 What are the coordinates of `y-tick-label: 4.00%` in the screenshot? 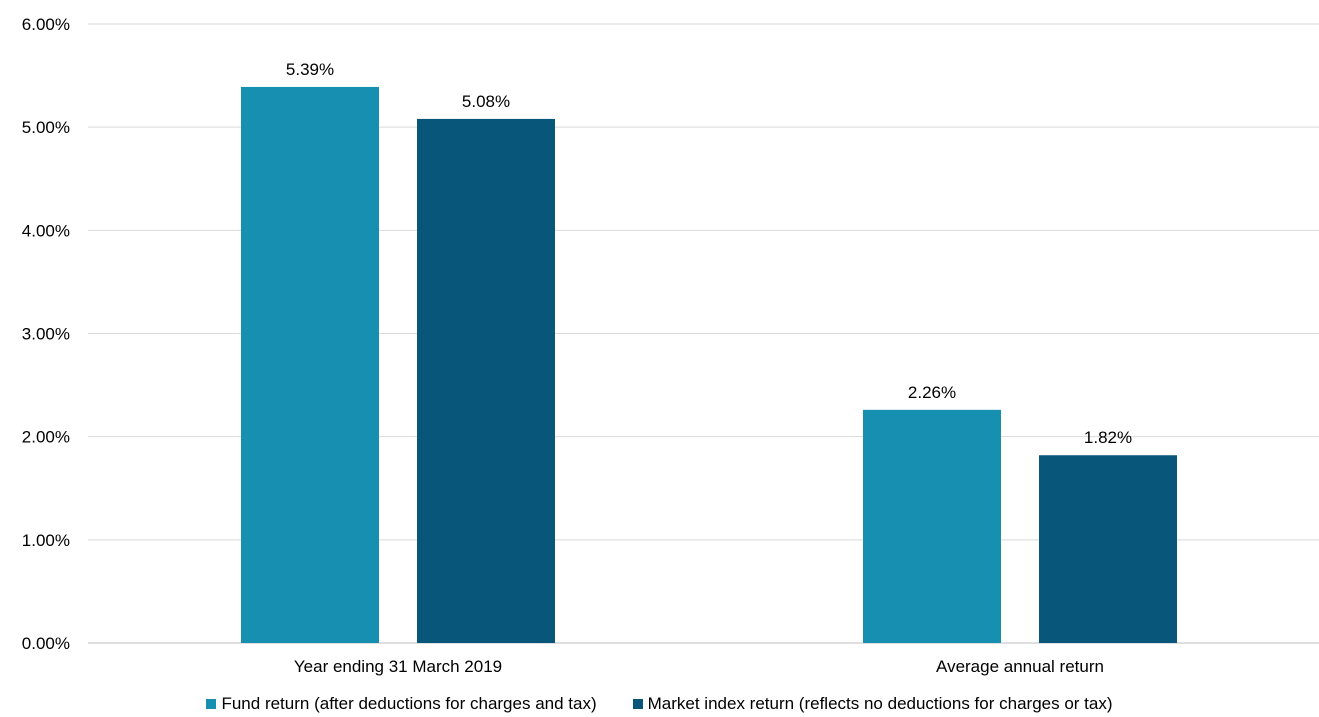 It's located at (46, 230).